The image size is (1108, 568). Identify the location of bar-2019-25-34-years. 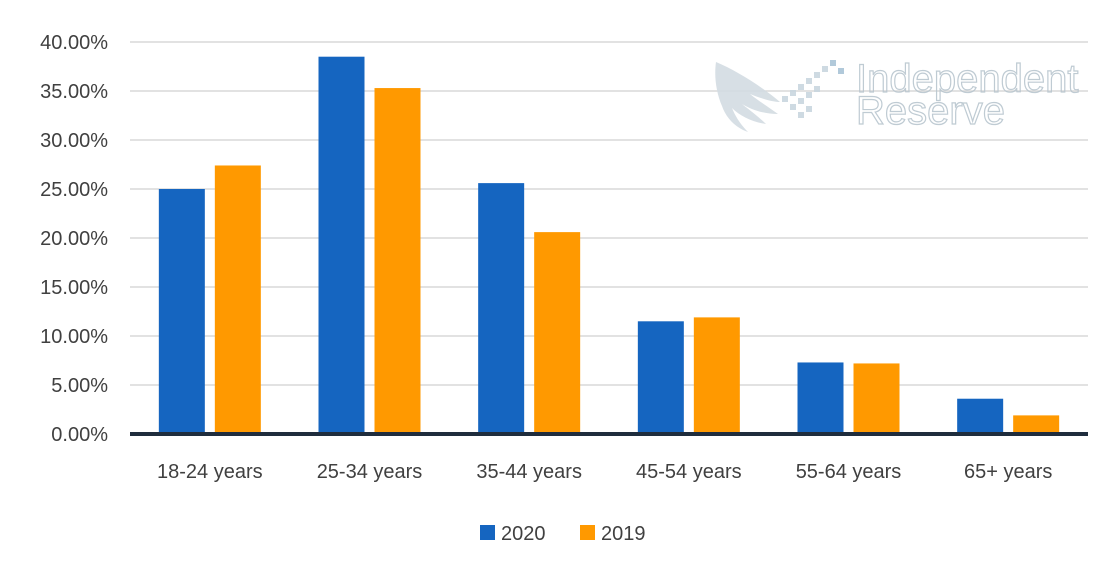
(397, 261).